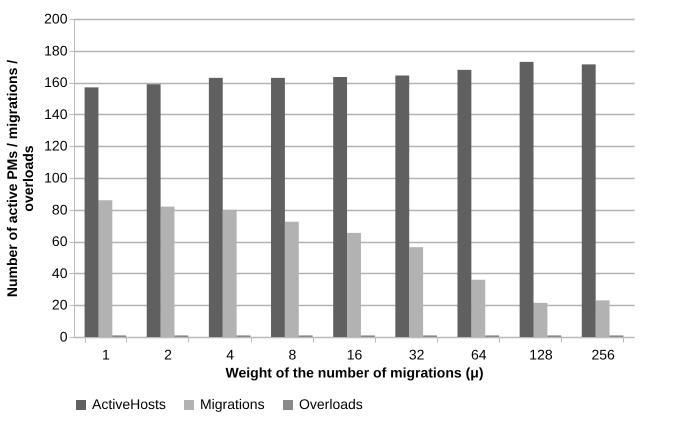 This screenshot has height=446, width=677. What do you see at coordinates (56, 114) in the screenshot?
I see `y-tick-label: 140` at bounding box center [56, 114].